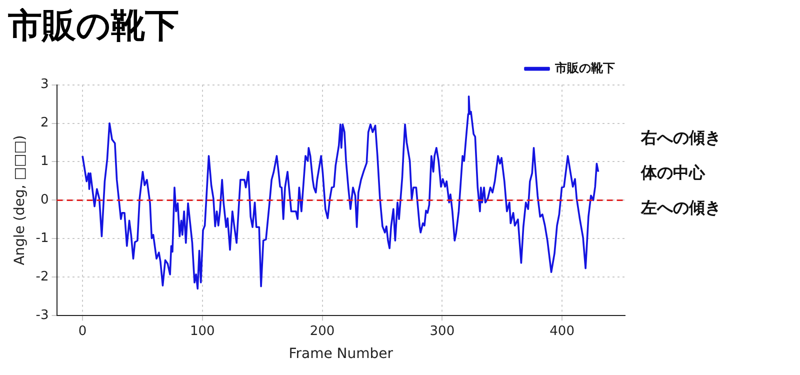 This screenshot has height=375, width=800. Describe the element at coordinates (42, 315) in the screenshot. I see `y-tick-label: -3` at that location.